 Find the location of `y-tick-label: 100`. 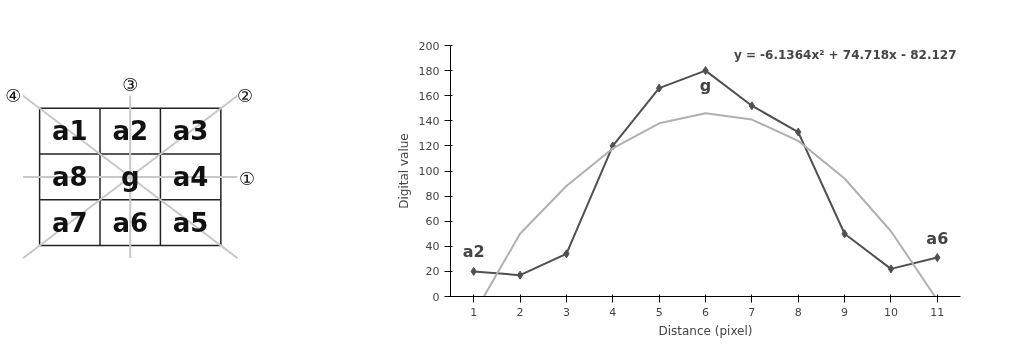

y-tick-label: 100 is located at coordinates (429, 171).